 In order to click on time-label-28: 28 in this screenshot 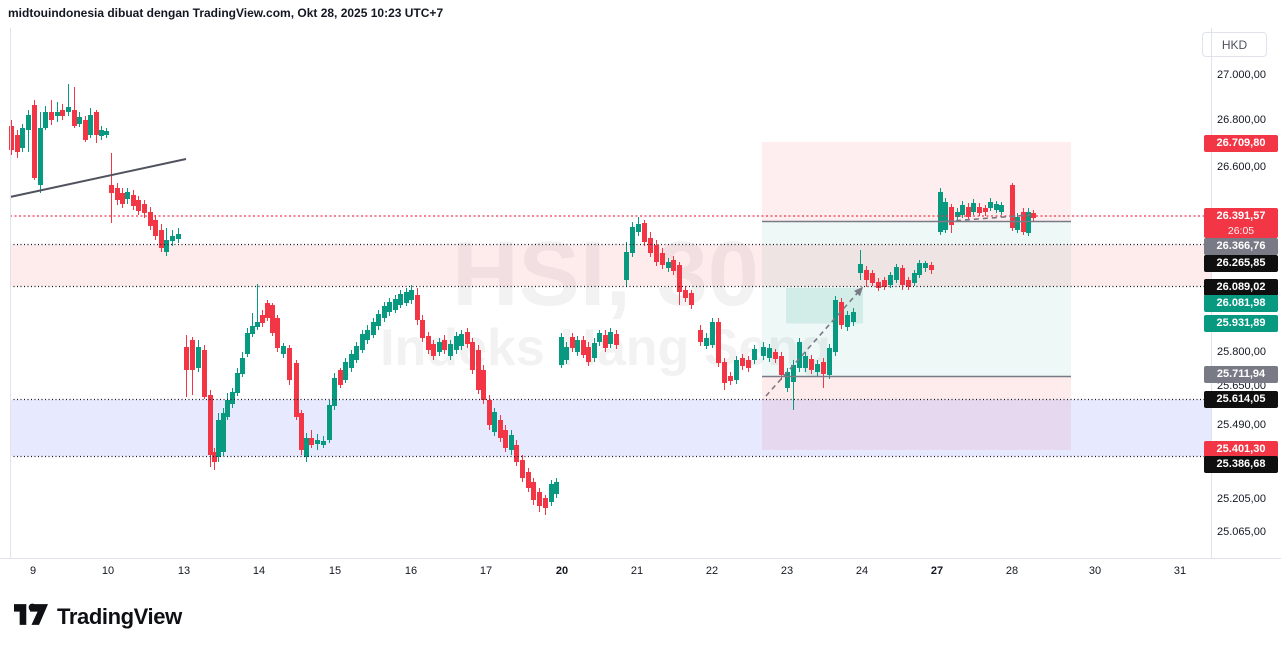, I will do `click(1012, 571)`.